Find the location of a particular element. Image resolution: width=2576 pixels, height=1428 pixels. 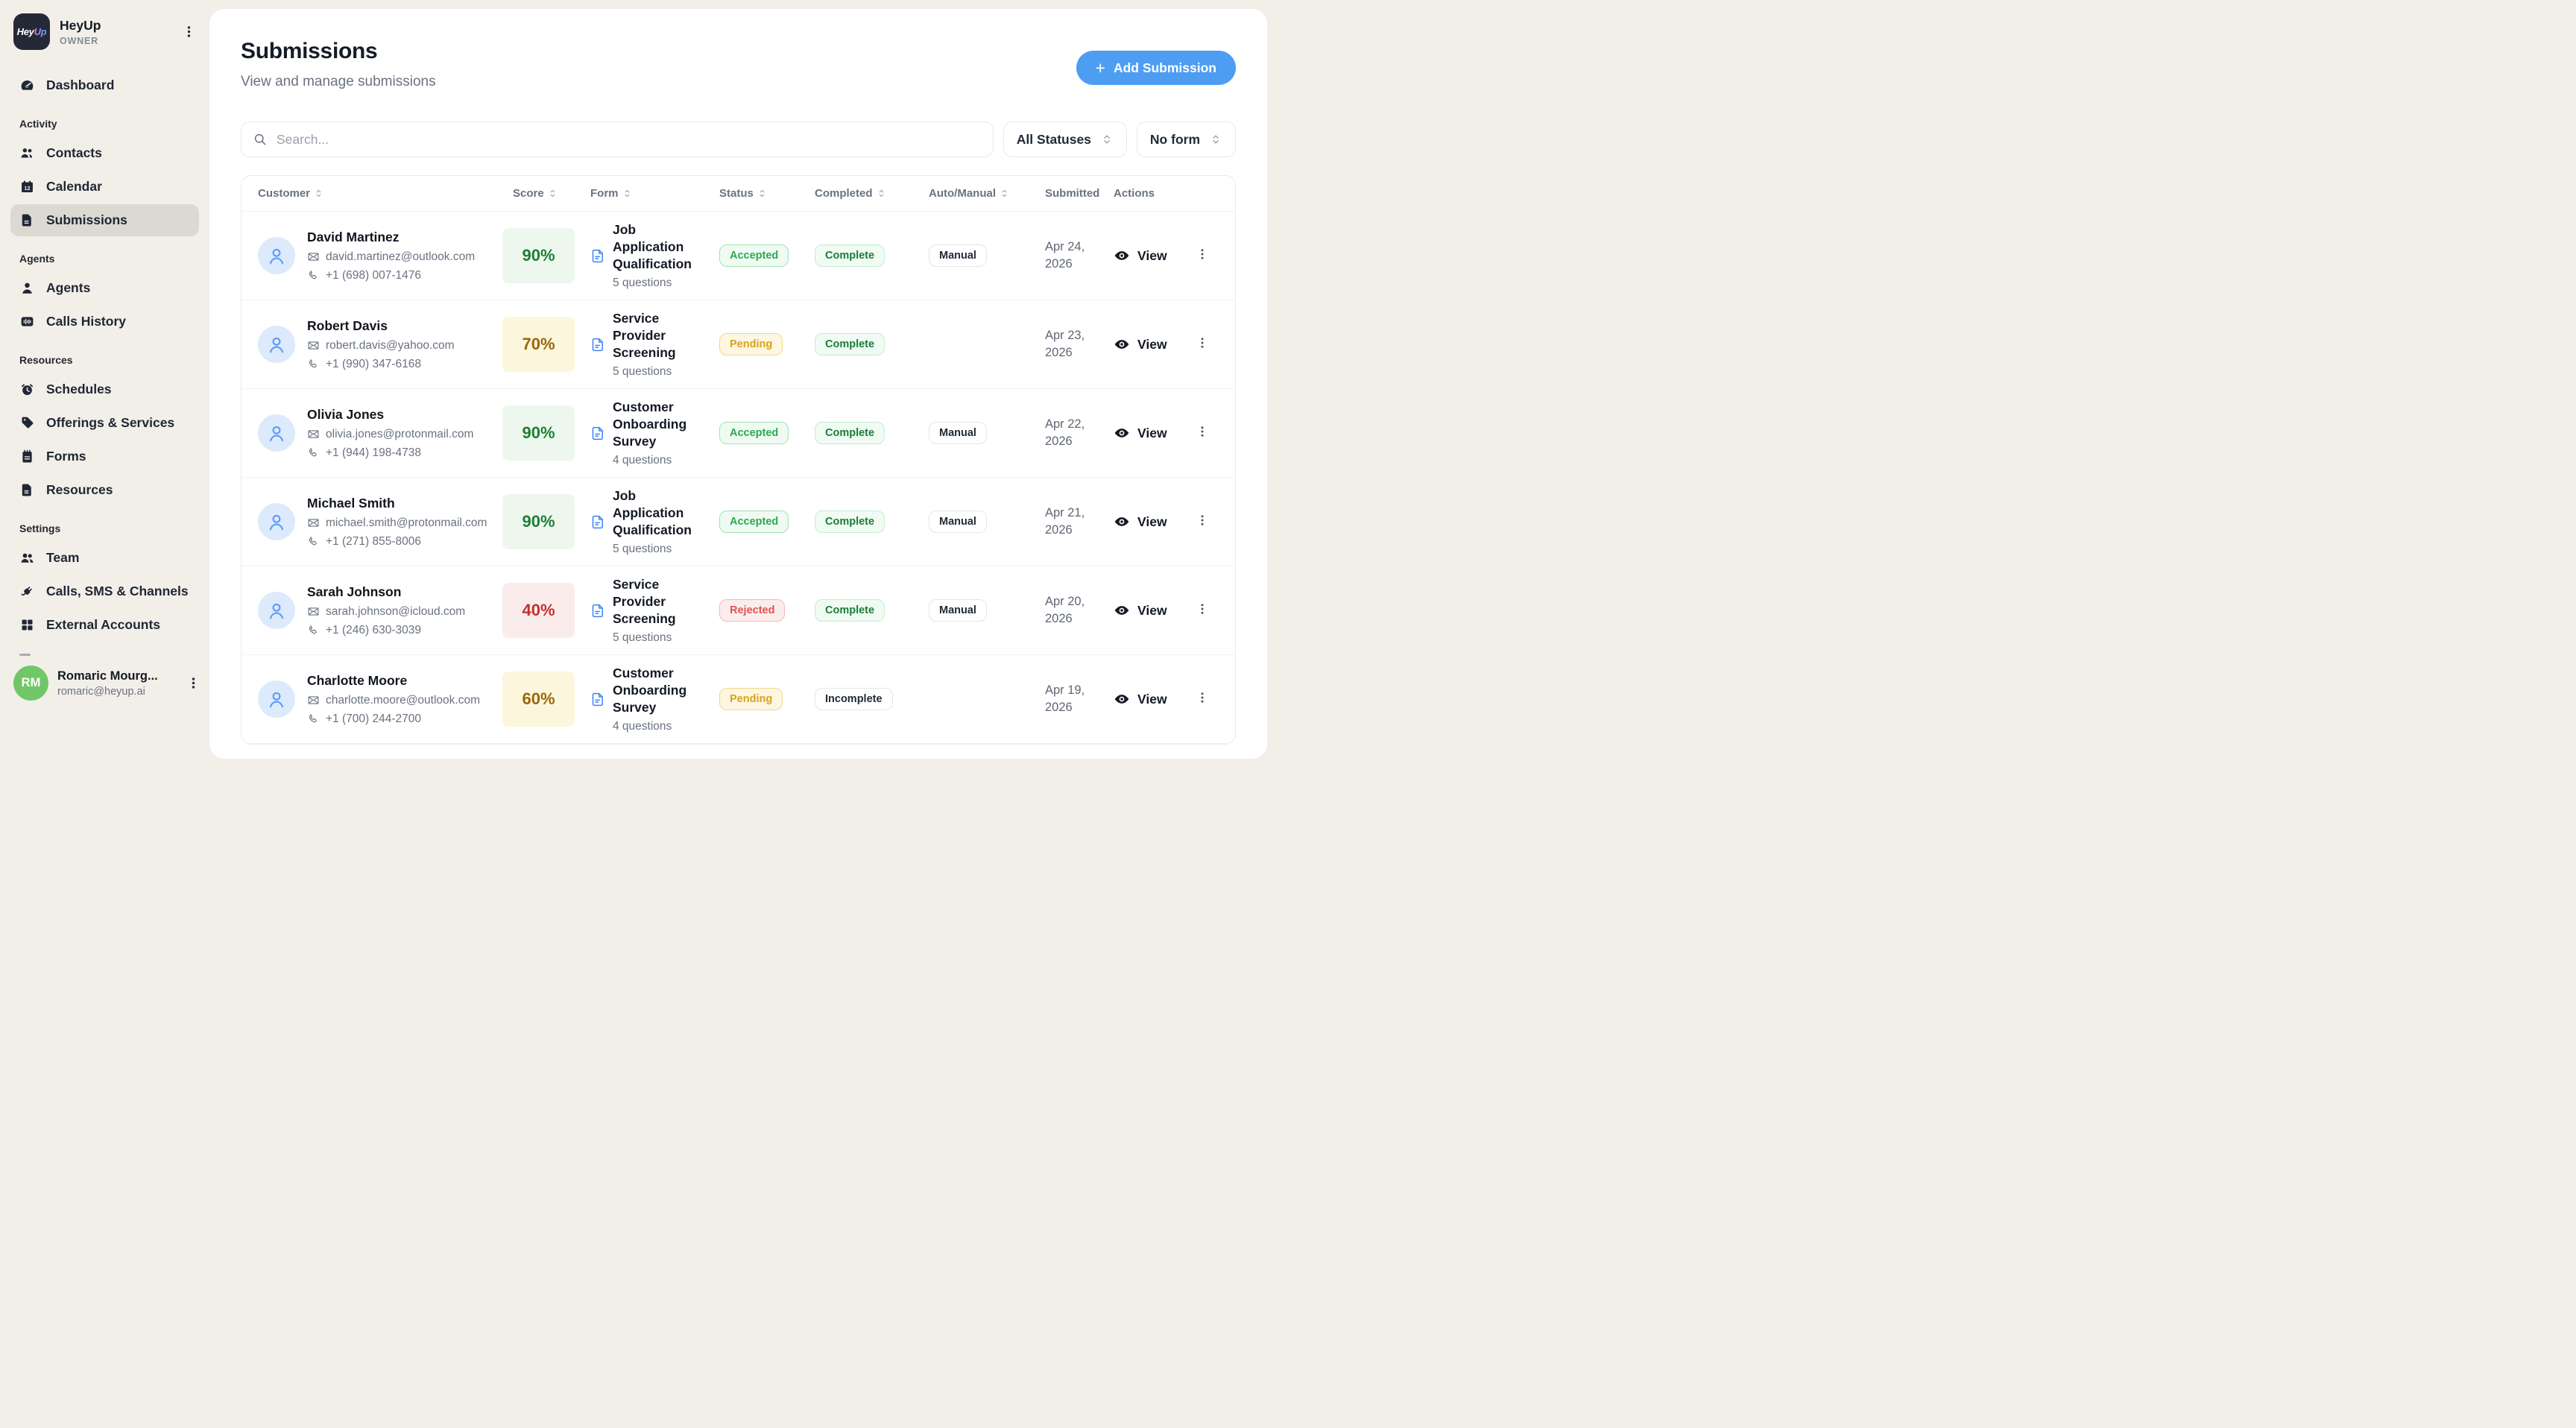

chevron-up-down-icon is located at coordinates (1107, 139).